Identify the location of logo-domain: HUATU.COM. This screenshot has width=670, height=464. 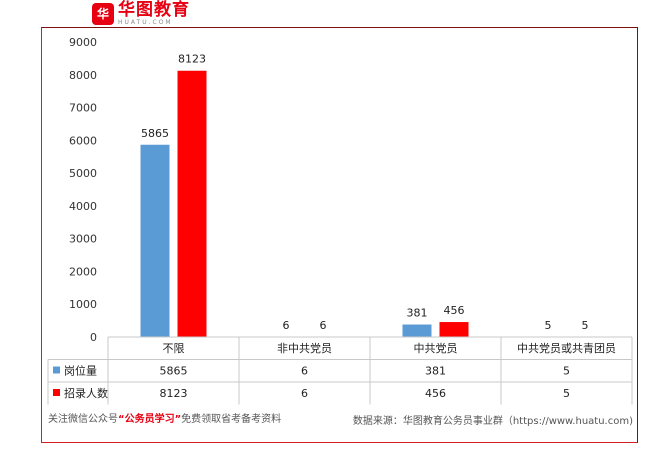
(145, 22).